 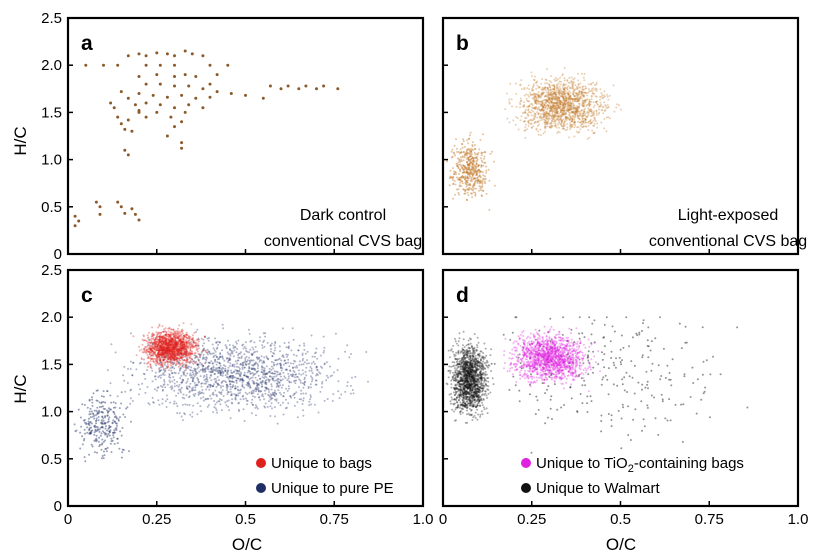 What do you see at coordinates (58, 254) in the screenshot?
I see `y-tick-label: 0` at bounding box center [58, 254].